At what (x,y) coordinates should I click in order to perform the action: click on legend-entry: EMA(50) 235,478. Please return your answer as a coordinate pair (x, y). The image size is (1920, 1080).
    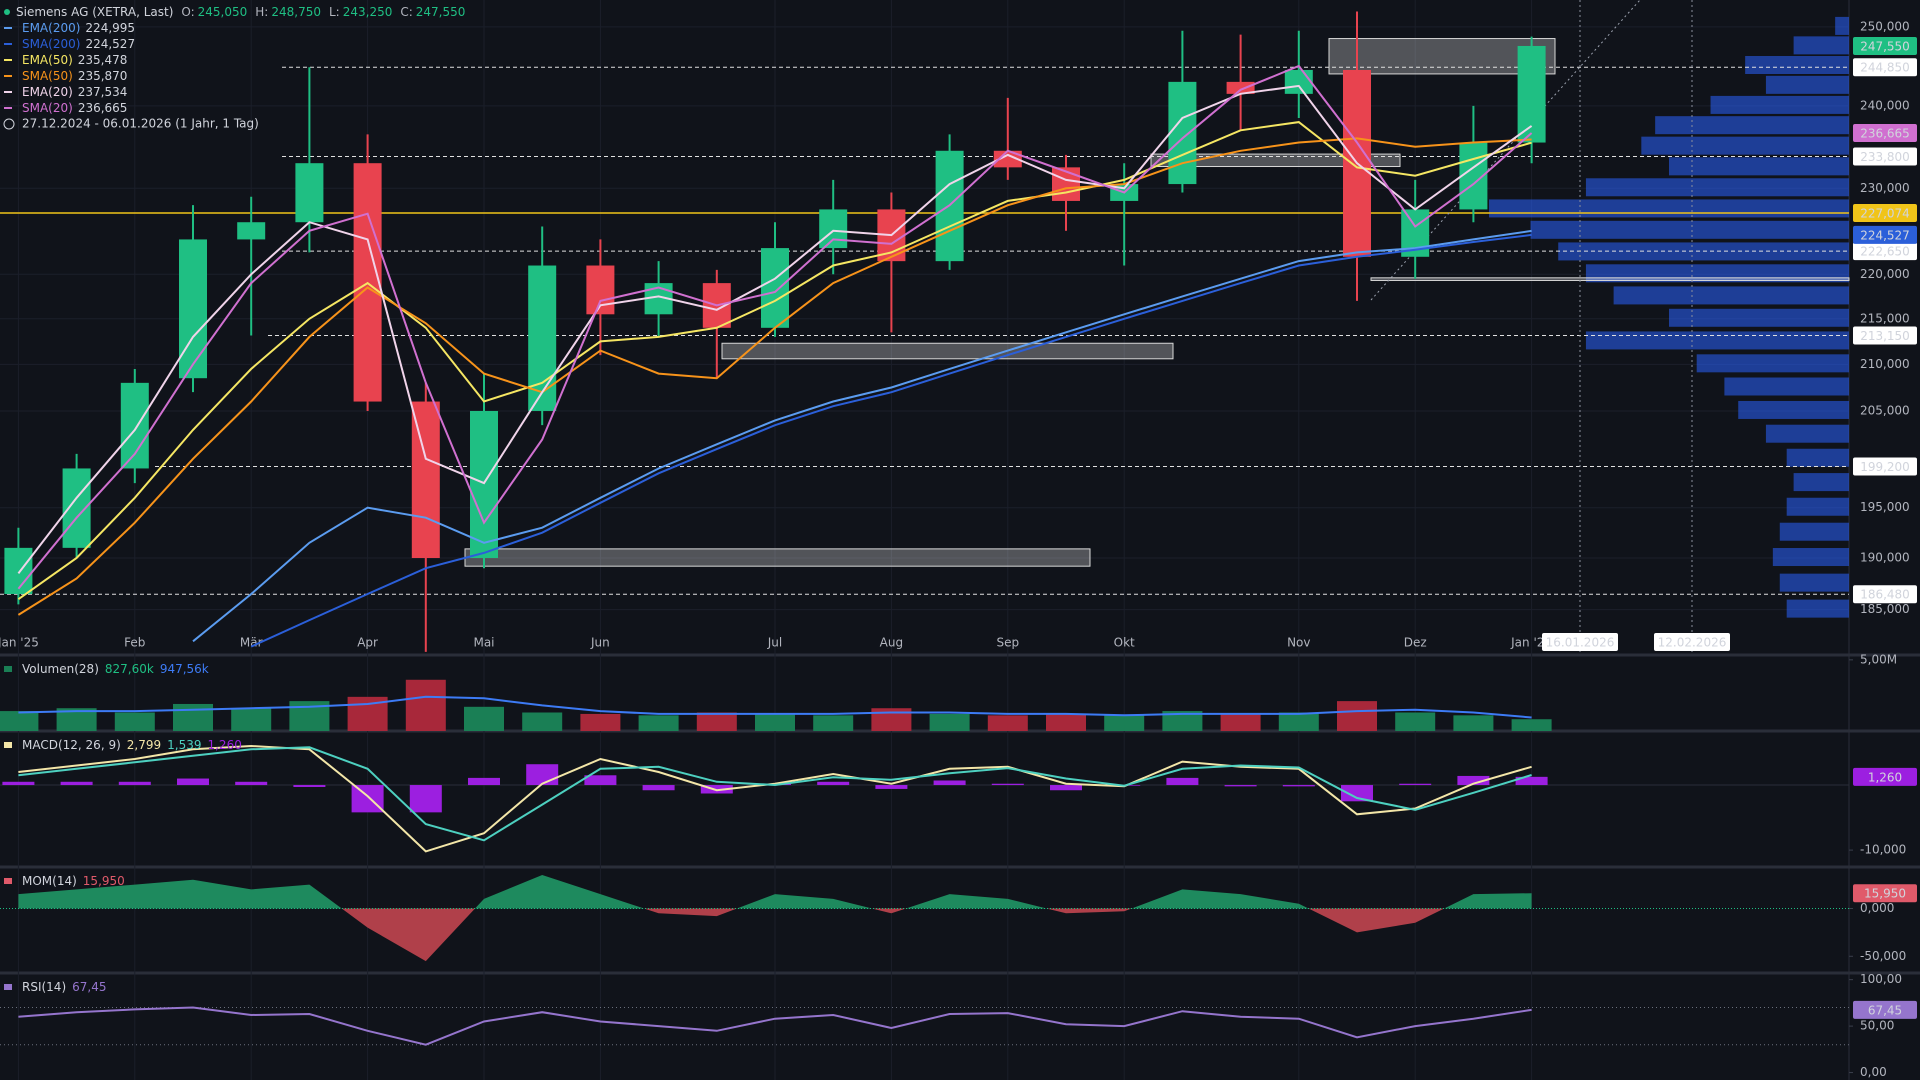
    Looking at the image, I should click on (74, 60).